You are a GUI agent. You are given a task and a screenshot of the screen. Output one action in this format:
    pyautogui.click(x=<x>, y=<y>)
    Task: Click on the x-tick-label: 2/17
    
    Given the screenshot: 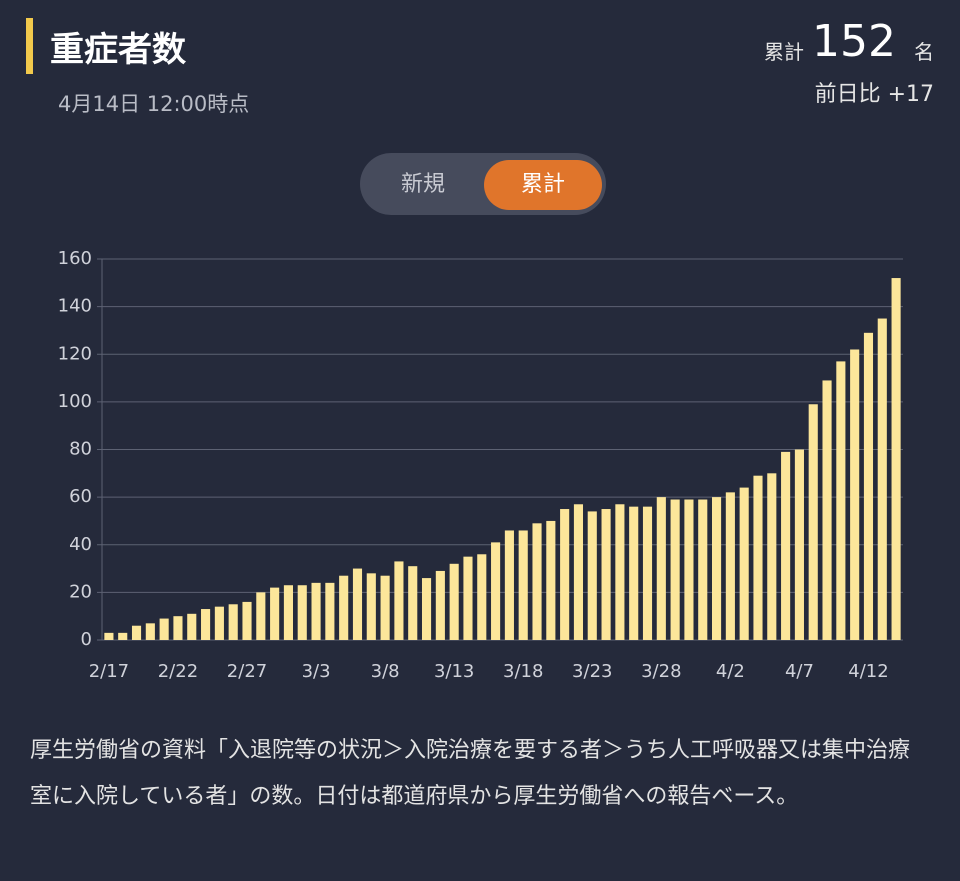 What is the action you would take?
    pyautogui.click(x=109, y=671)
    